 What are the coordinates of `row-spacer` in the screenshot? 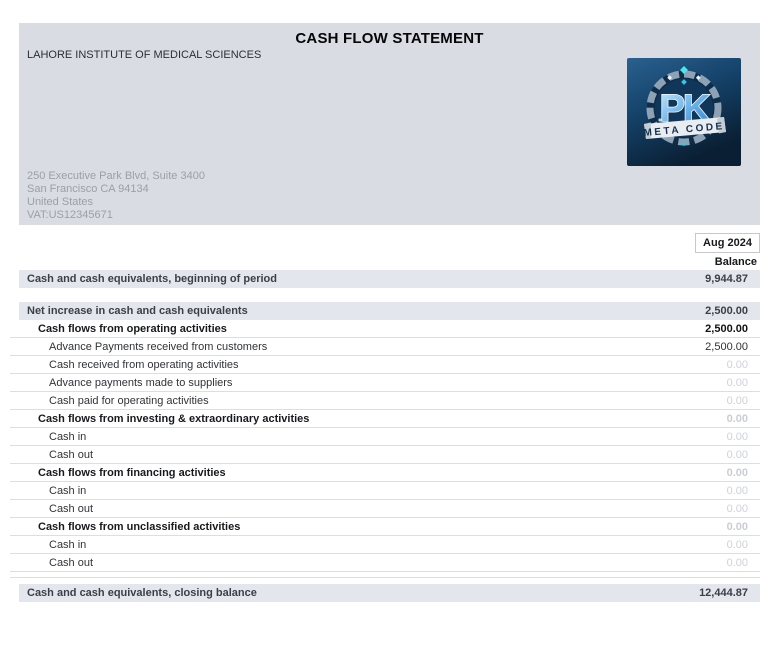 It's located at (385, 295).